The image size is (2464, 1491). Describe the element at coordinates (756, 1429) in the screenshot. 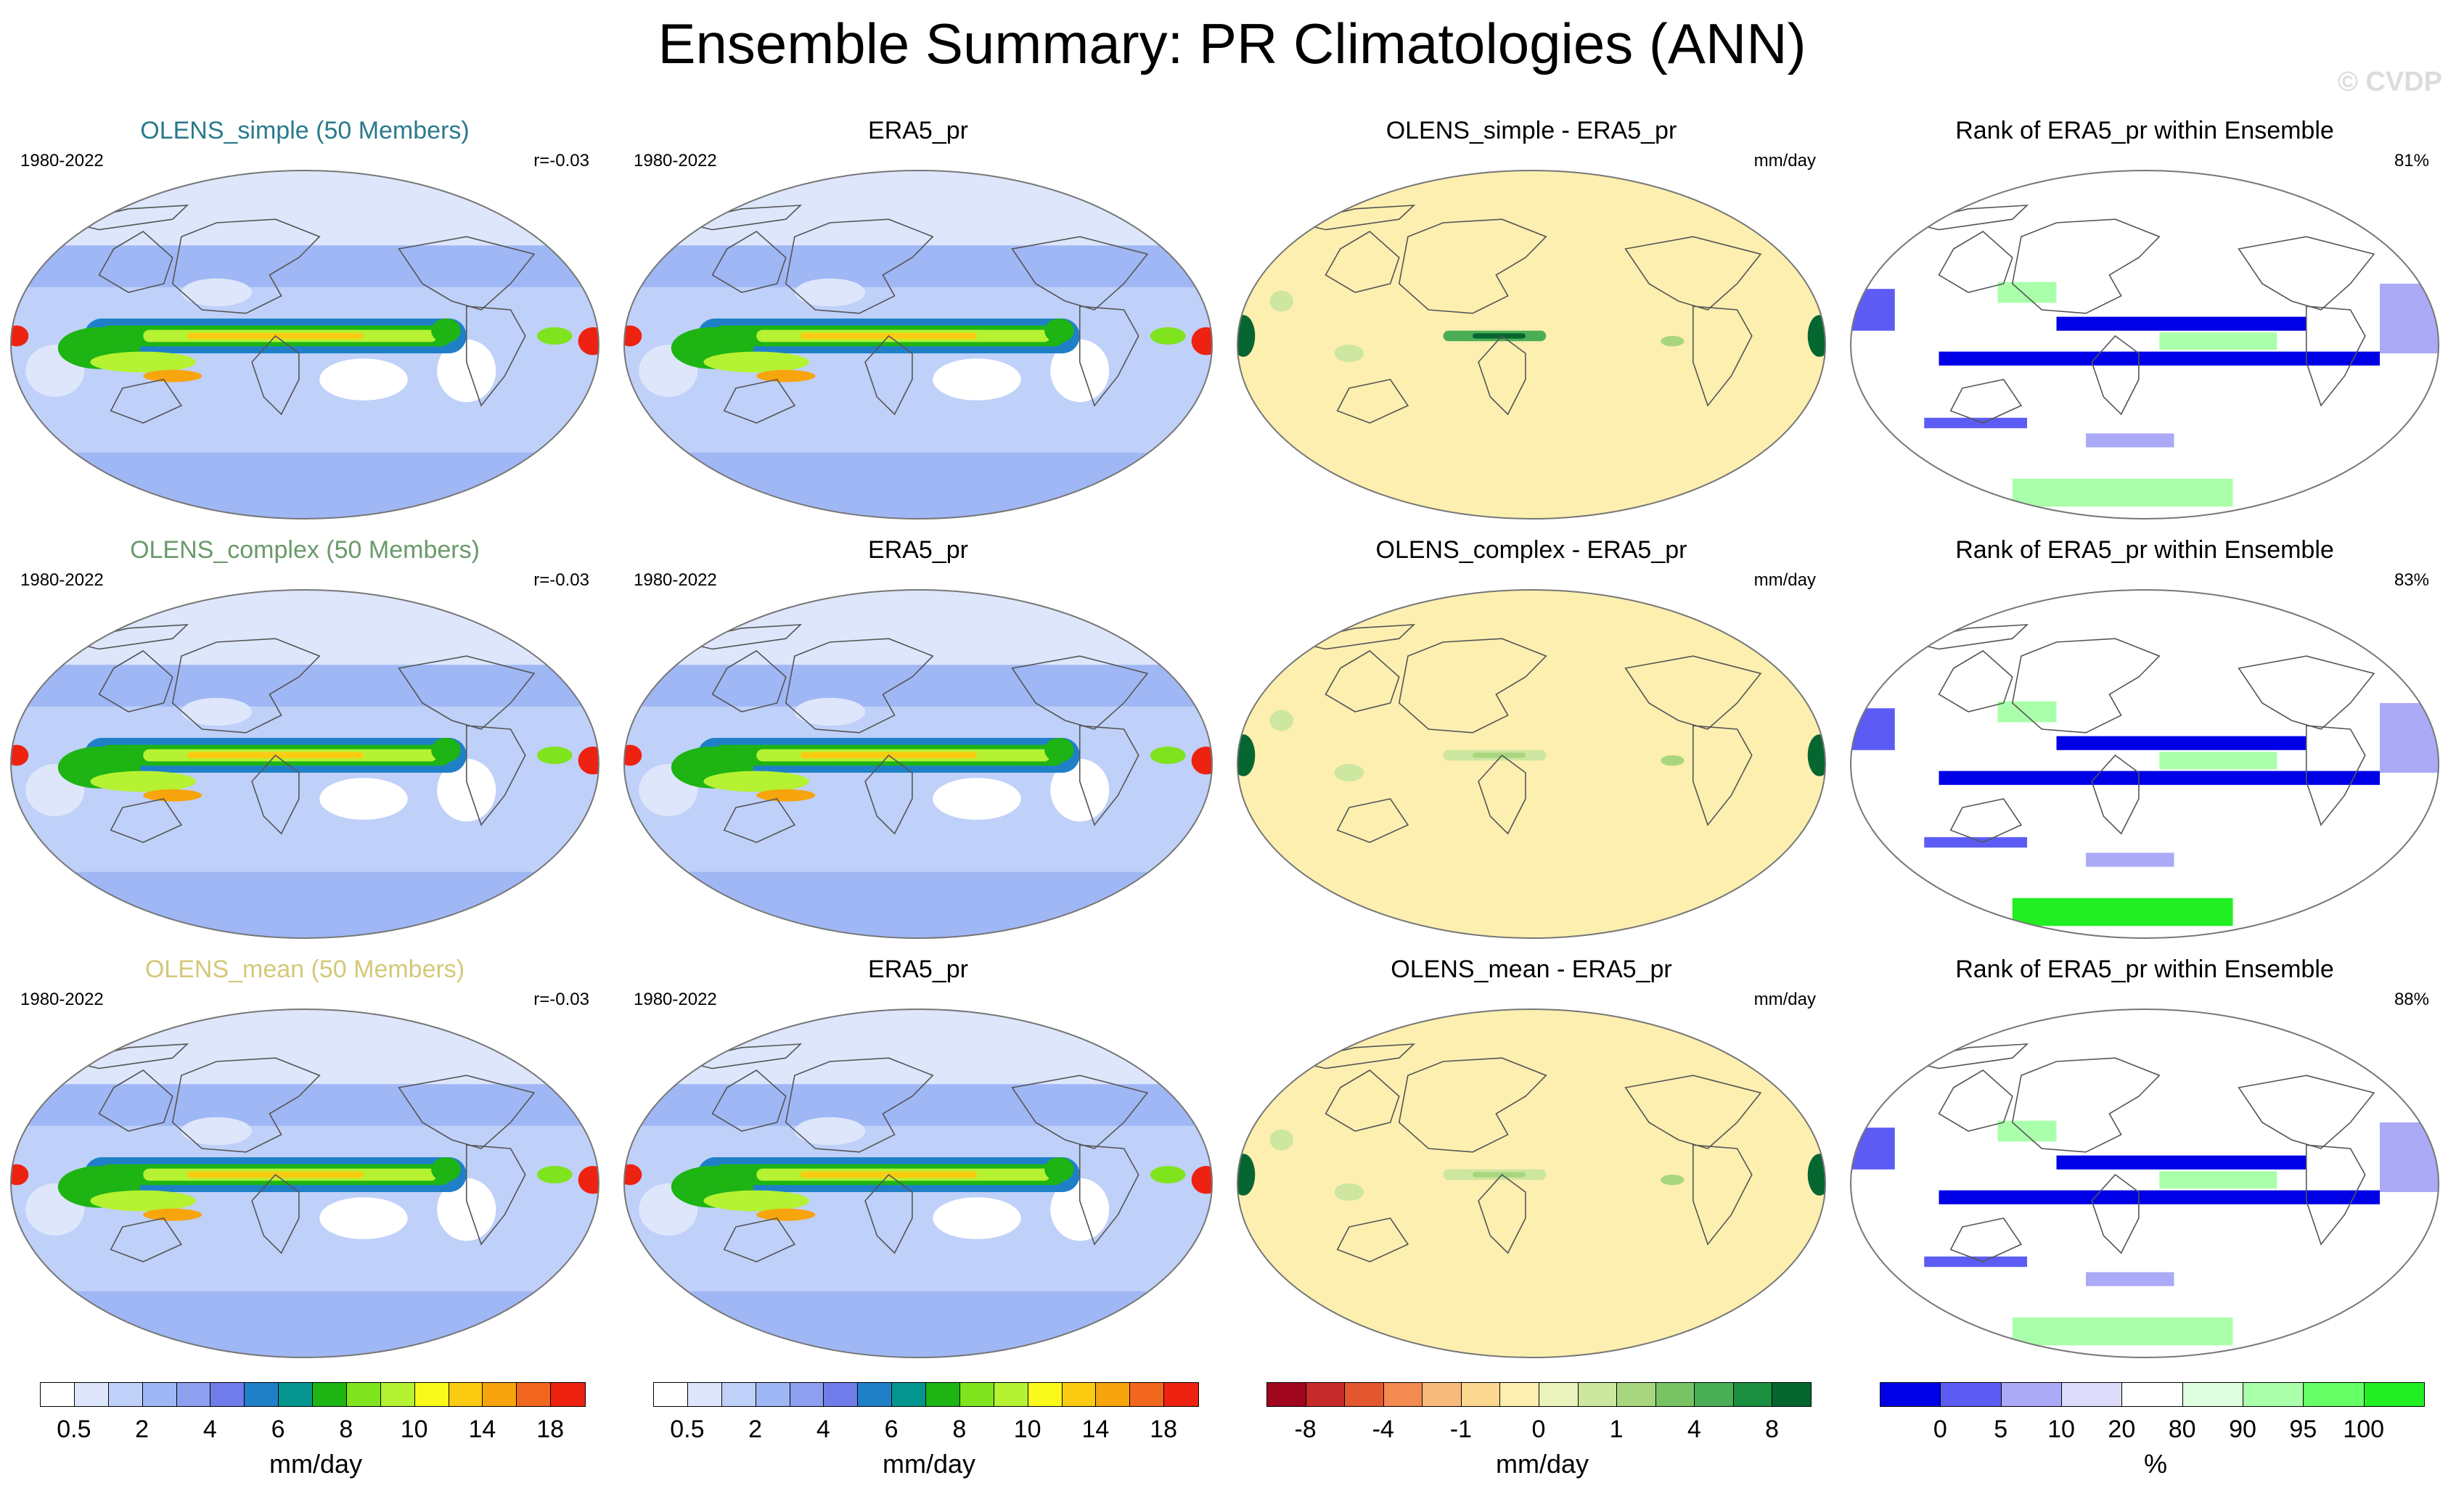

I see `colorbar-tick-label: 2` at that location.